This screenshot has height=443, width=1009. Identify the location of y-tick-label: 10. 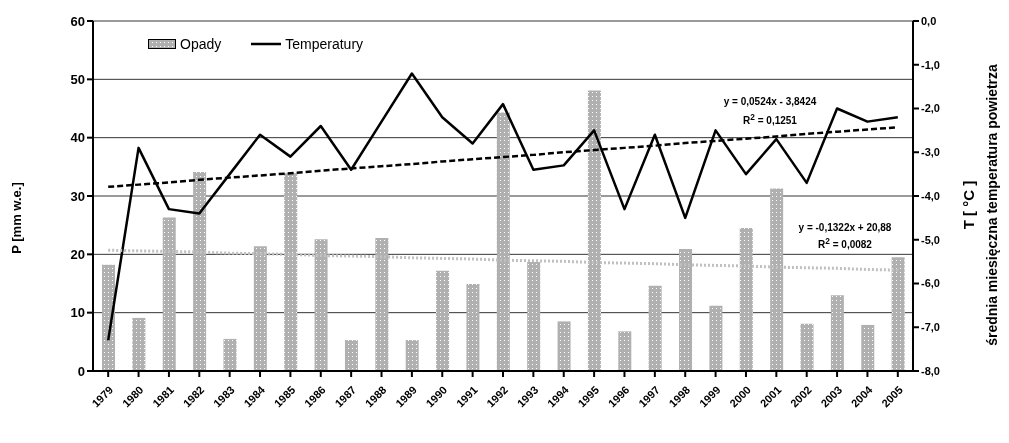
(77, 313).